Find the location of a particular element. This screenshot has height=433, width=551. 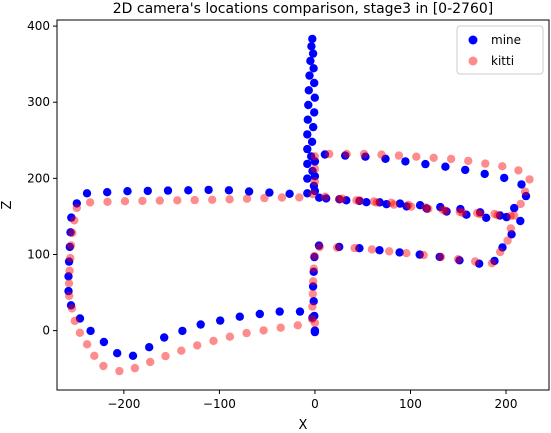

y-tick-label: 200 is located at coordinates (38, 178).